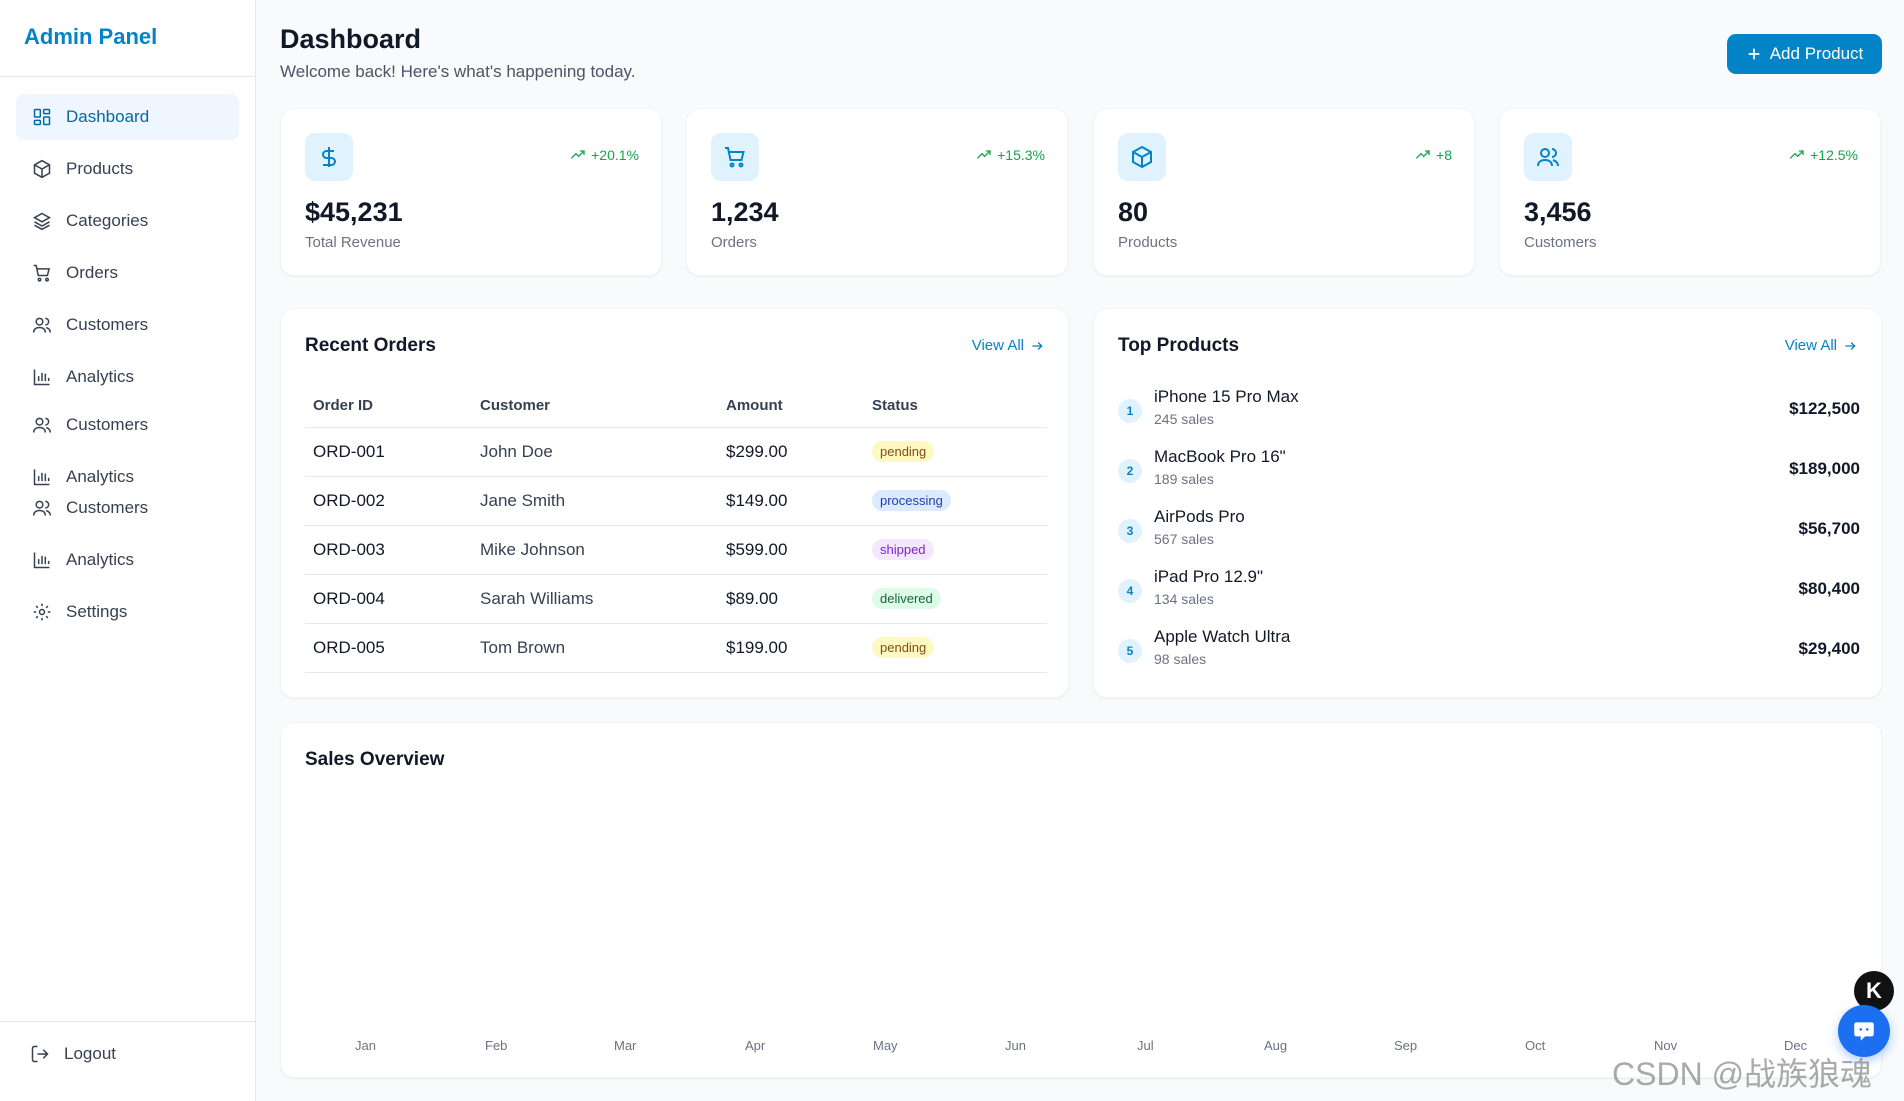 This screenshot has width=1904, height=1101. I want to click on add-product-button: Add Product, so click(1804, 54).